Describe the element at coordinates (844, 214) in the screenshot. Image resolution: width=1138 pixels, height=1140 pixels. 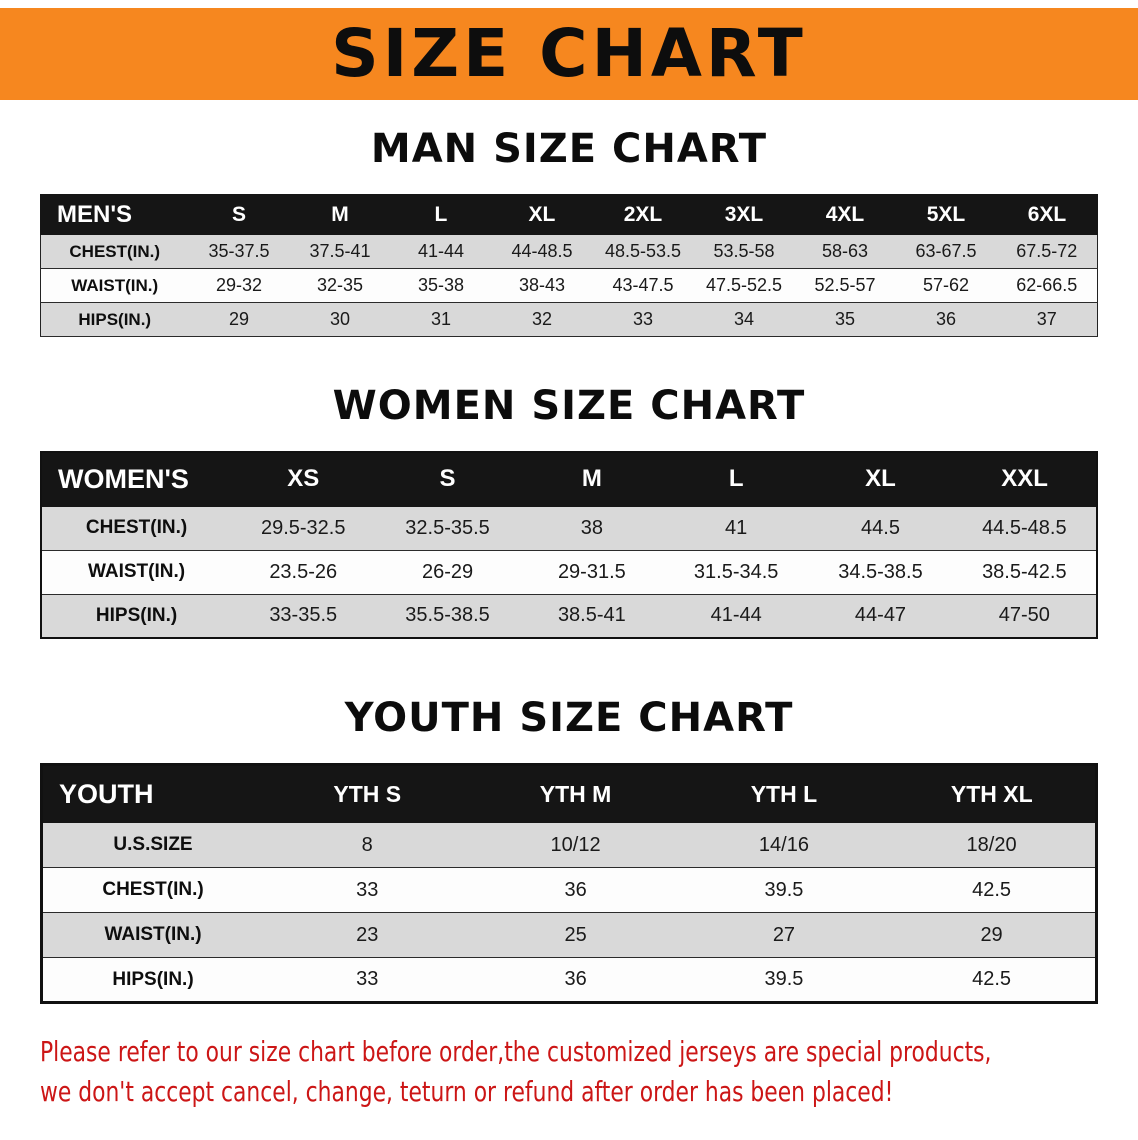
I see `column-header: 4XL` at that location.